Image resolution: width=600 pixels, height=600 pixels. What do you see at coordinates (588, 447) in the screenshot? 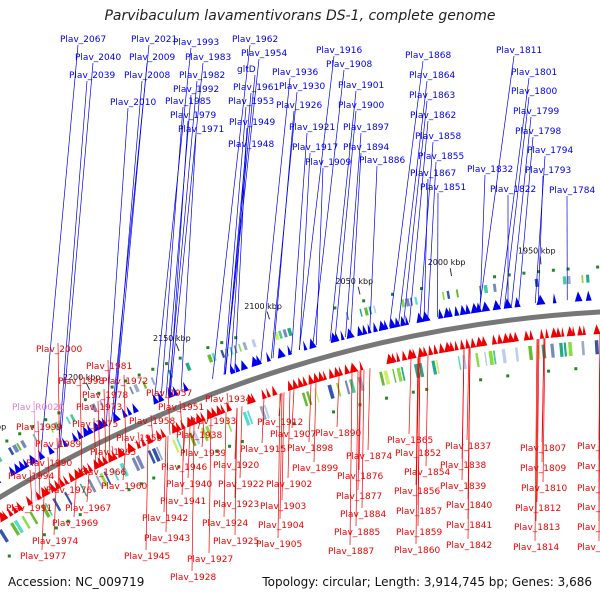
I see `reverse-gene-label: Plav_1785` at bounding box center [588, 447].